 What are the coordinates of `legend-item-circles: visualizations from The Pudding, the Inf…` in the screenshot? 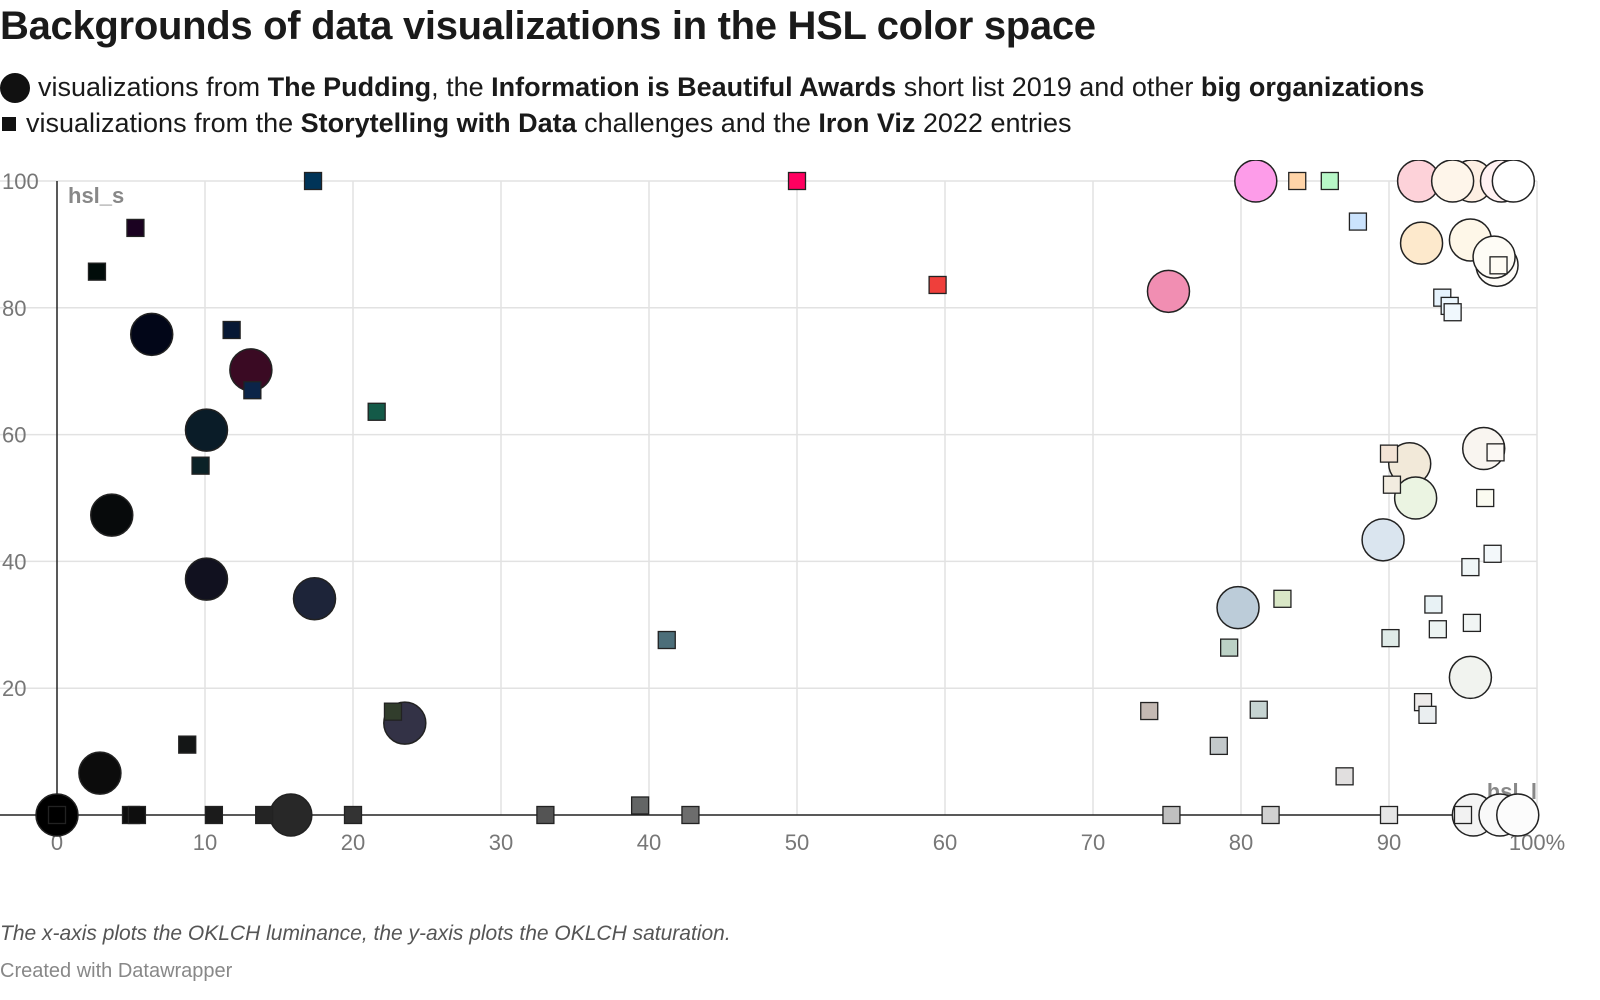 It's located at (712, 87).